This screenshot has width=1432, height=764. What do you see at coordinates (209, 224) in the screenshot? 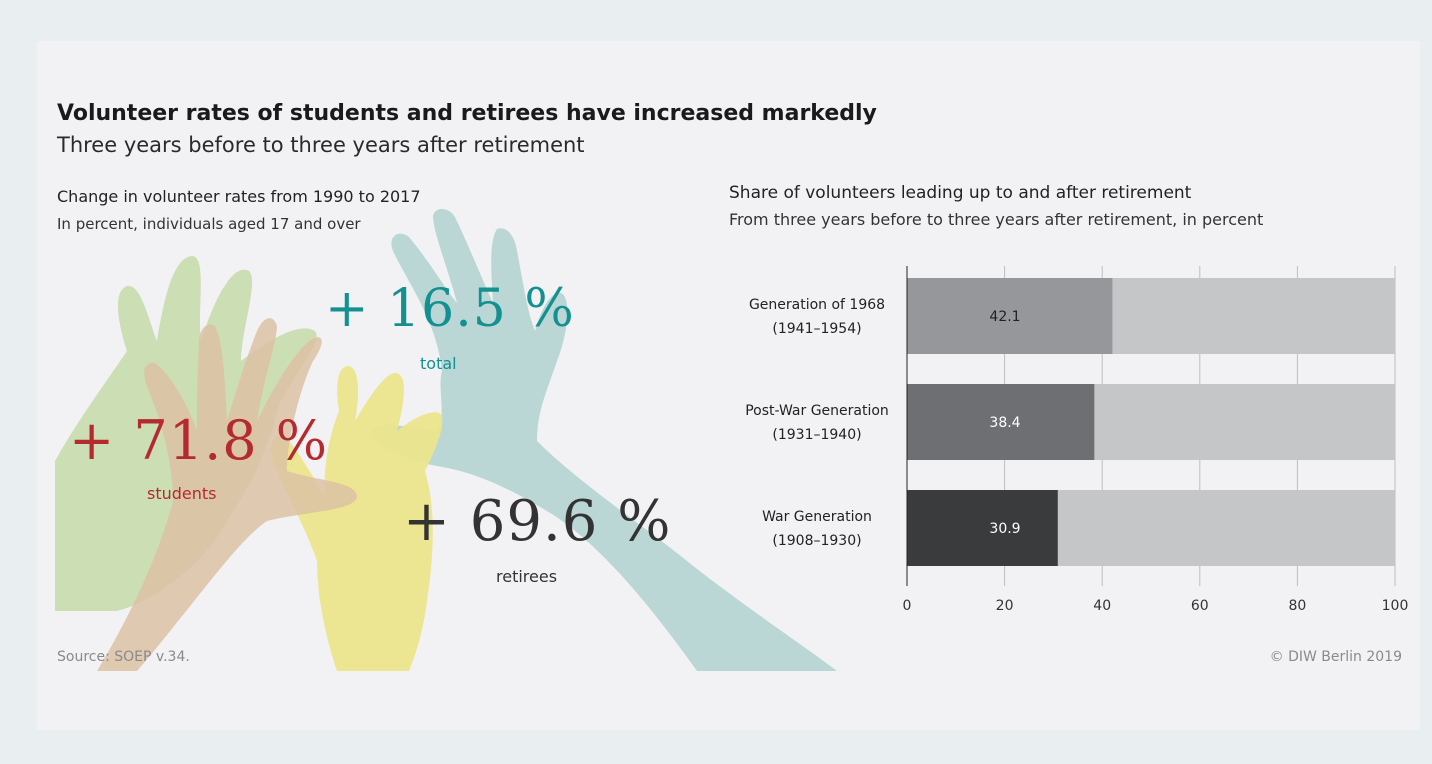
I see `left-panel-subheading: In percent, individuals aged 17 and over` at bounding box center [209, 224].